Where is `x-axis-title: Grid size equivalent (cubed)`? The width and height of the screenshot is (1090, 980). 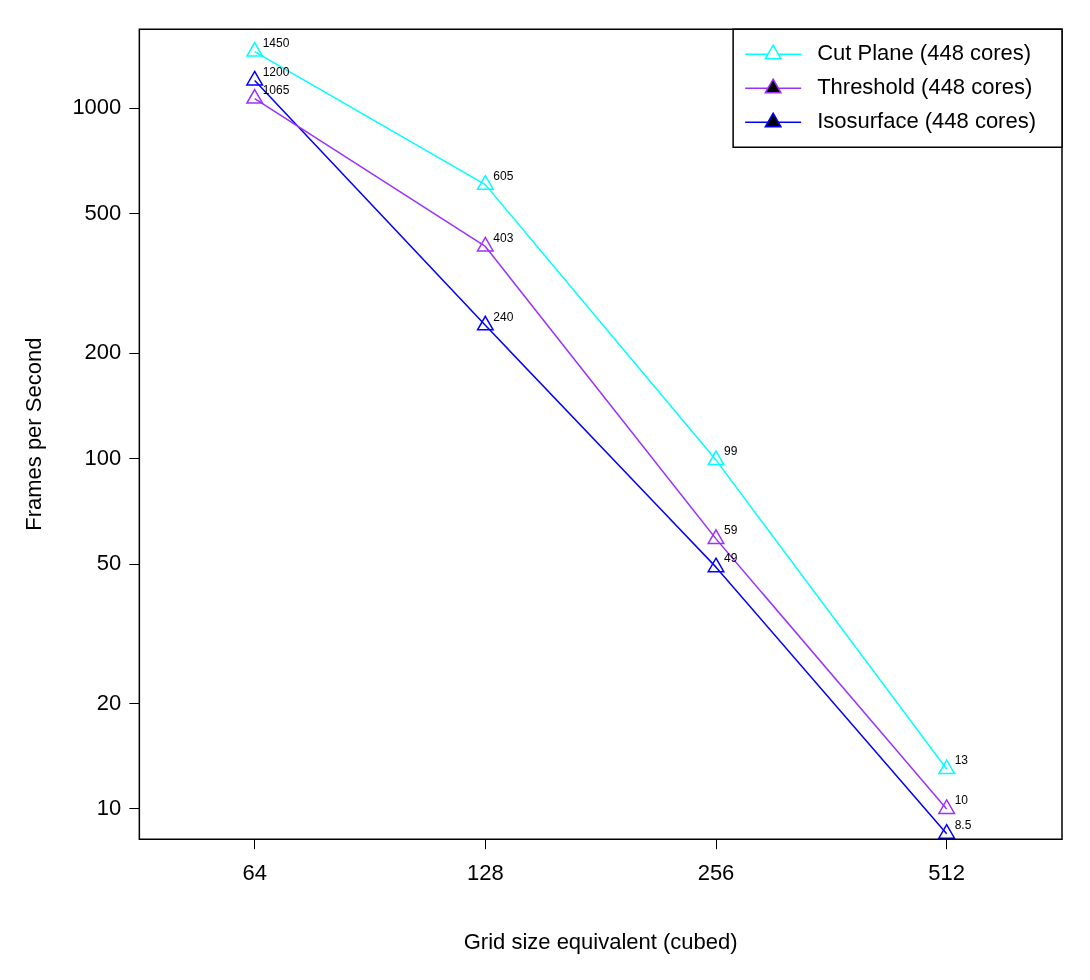 x-axis-title: Grid size equivalent (cubed) is located at coordinates (600, 941).